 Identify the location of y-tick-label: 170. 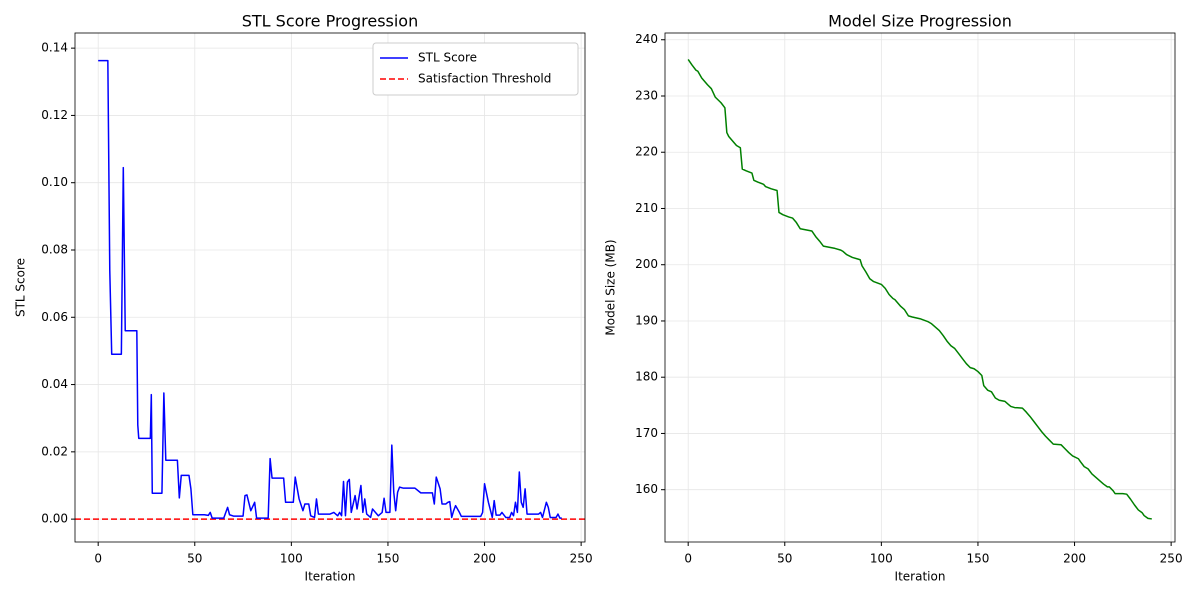
(646, 433).